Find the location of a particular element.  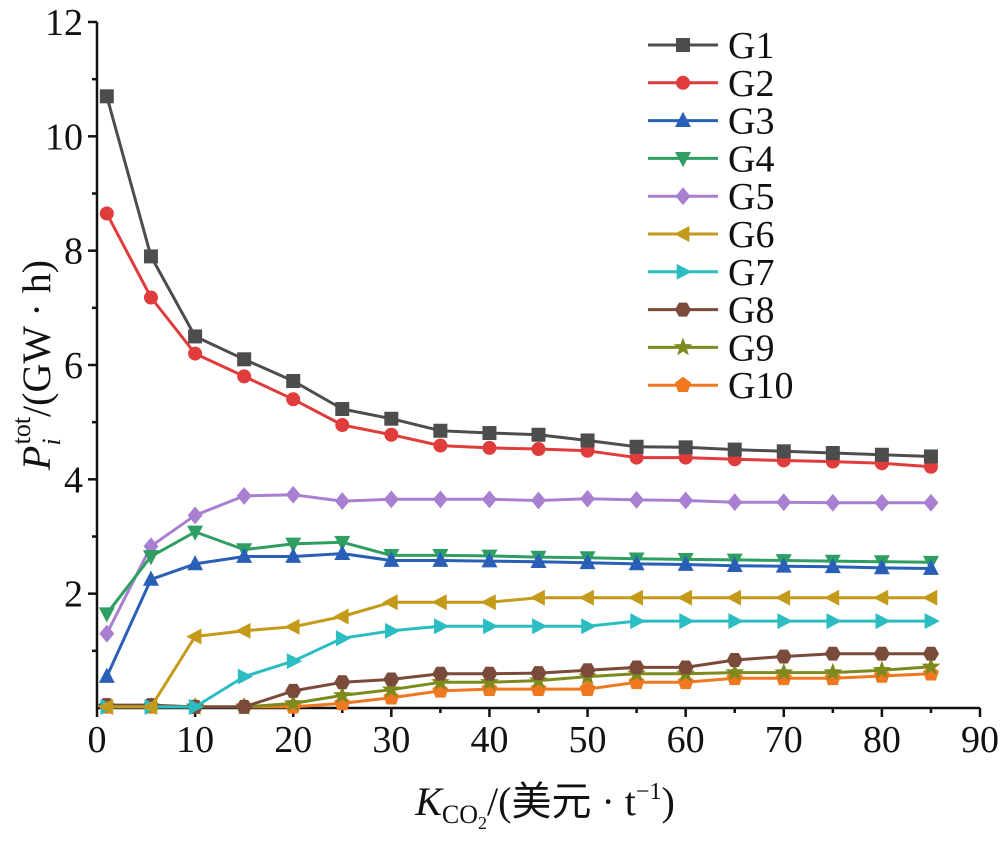

series-line-g7 is located at coordinates (518, 664).